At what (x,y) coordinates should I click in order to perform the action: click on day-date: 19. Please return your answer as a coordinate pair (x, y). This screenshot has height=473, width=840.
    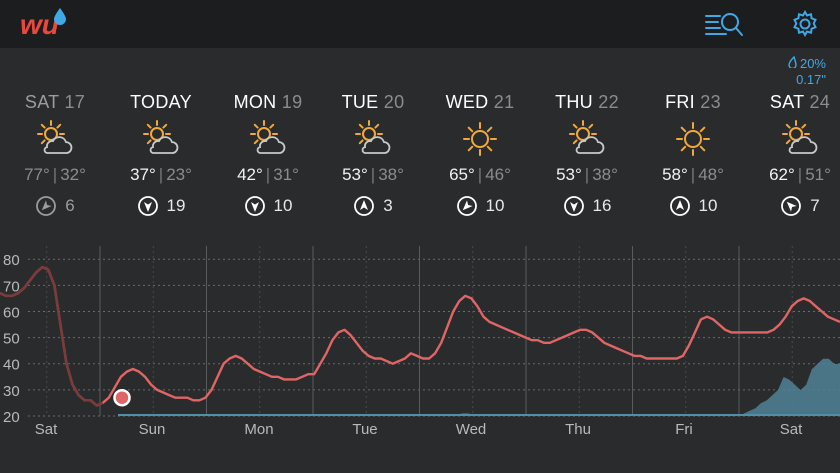
    Looking at the image, I should click on (292, 102).